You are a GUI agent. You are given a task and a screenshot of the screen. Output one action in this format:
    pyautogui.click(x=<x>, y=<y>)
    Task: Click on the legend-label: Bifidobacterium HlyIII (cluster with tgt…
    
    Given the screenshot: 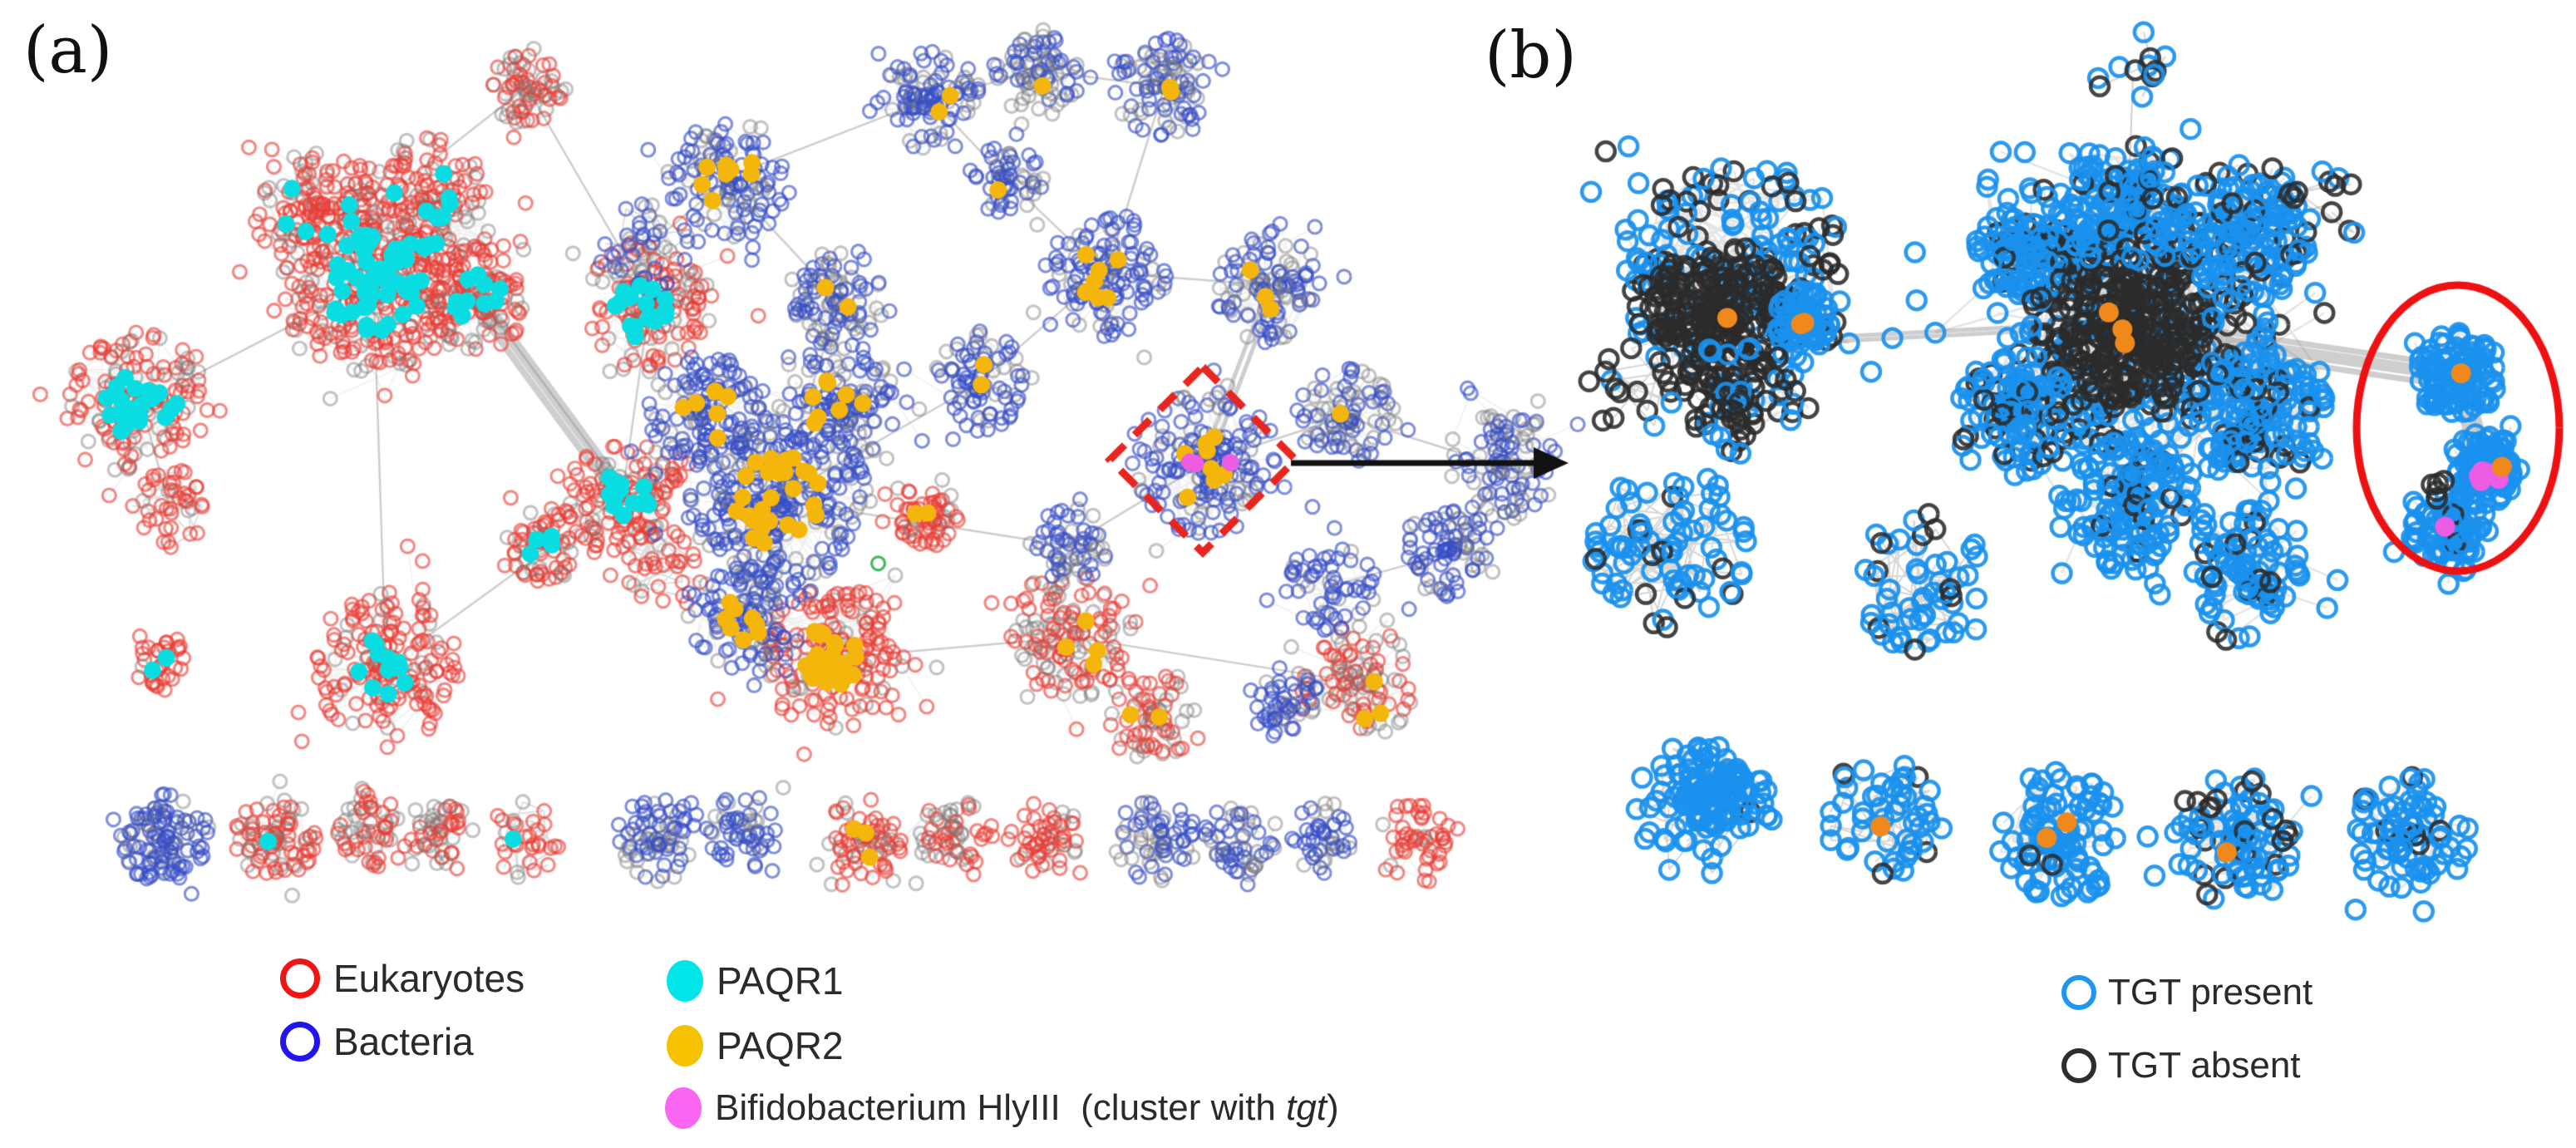 What is the action you would take?
    pyautogui.click(x=1027, y=1108)
    